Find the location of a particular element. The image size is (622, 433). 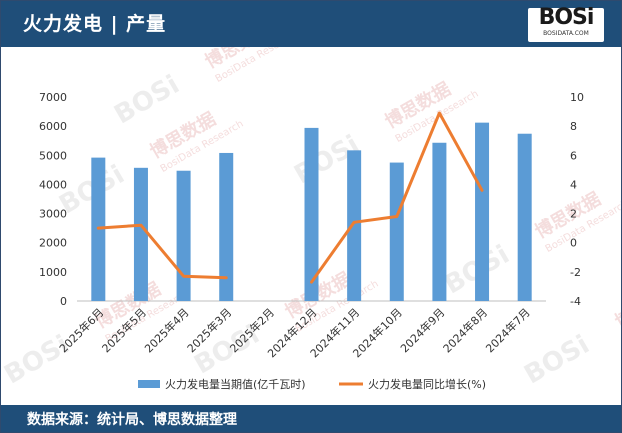

bosi-logo: BOSi BOSIDATA.COM is located at coordinates (566, 23).